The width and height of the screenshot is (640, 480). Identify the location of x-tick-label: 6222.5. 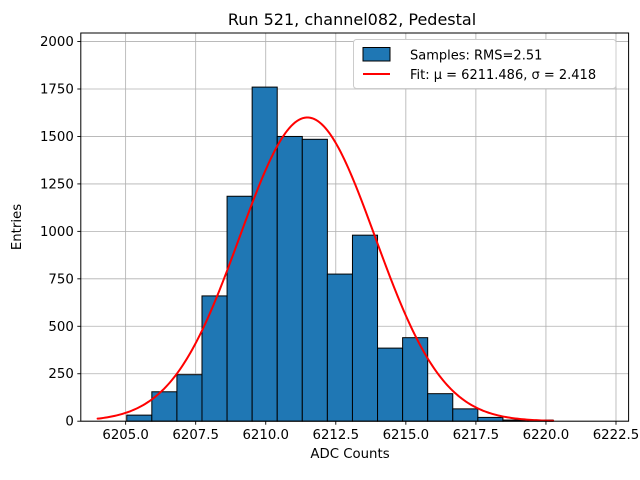
(616, 435).